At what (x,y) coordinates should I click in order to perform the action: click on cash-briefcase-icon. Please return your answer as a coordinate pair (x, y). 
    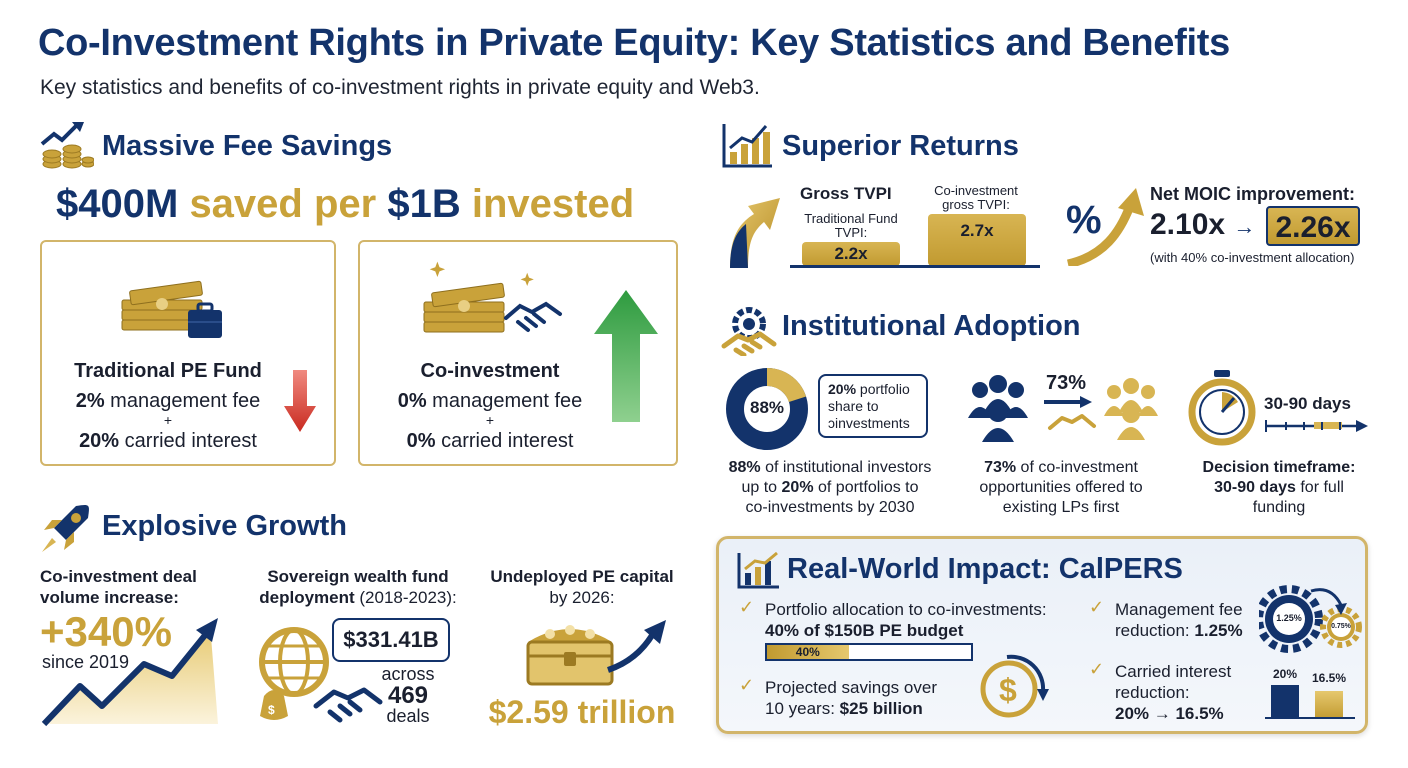
    Looking at the image, I should click on (171, 309).